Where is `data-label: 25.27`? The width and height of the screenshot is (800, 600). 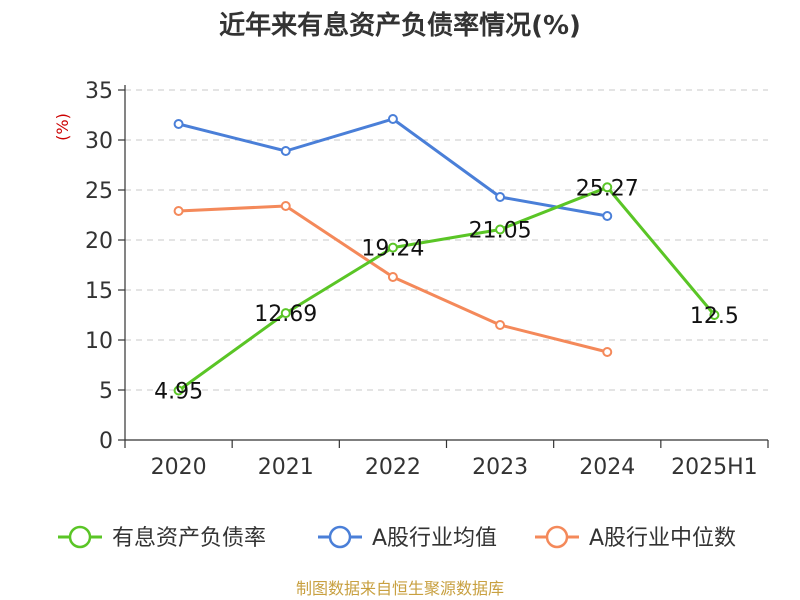
data-label: 25.27 is located at coordinates (607, 188).